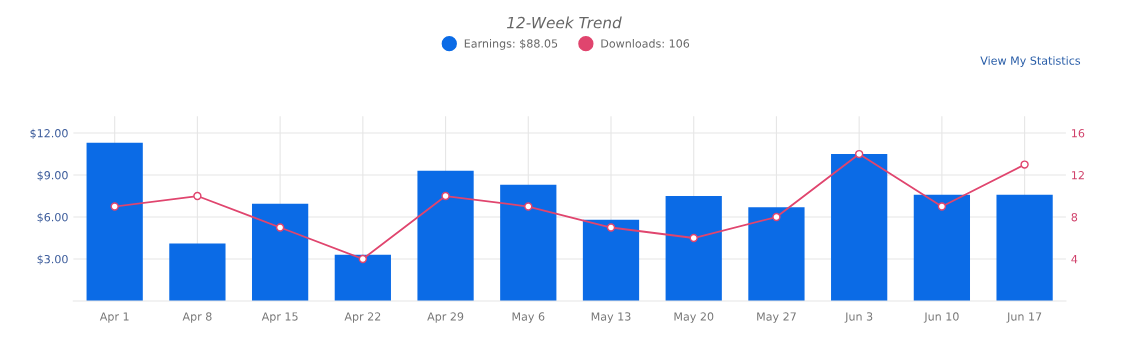 Image resolution: width=1128 pixels, height=342 pixels. What do you see at coordinates (564, 22) in the screenshot?
I see `chart-title: 12-Week Trend` at bounding box center [564, 22].